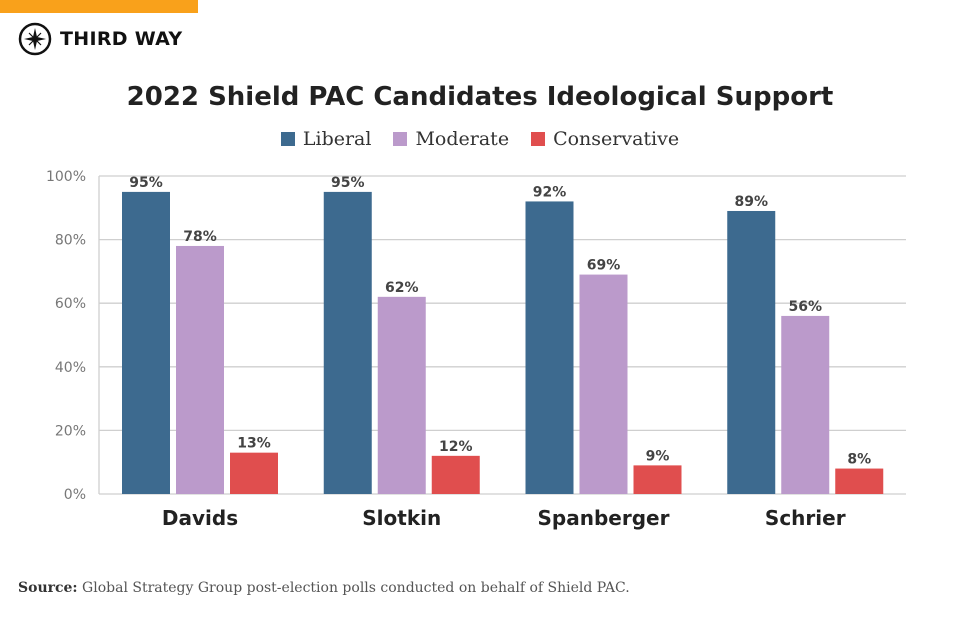 The image size is (960, 623). I want to click on data-label: 92%, so click(550, 192).